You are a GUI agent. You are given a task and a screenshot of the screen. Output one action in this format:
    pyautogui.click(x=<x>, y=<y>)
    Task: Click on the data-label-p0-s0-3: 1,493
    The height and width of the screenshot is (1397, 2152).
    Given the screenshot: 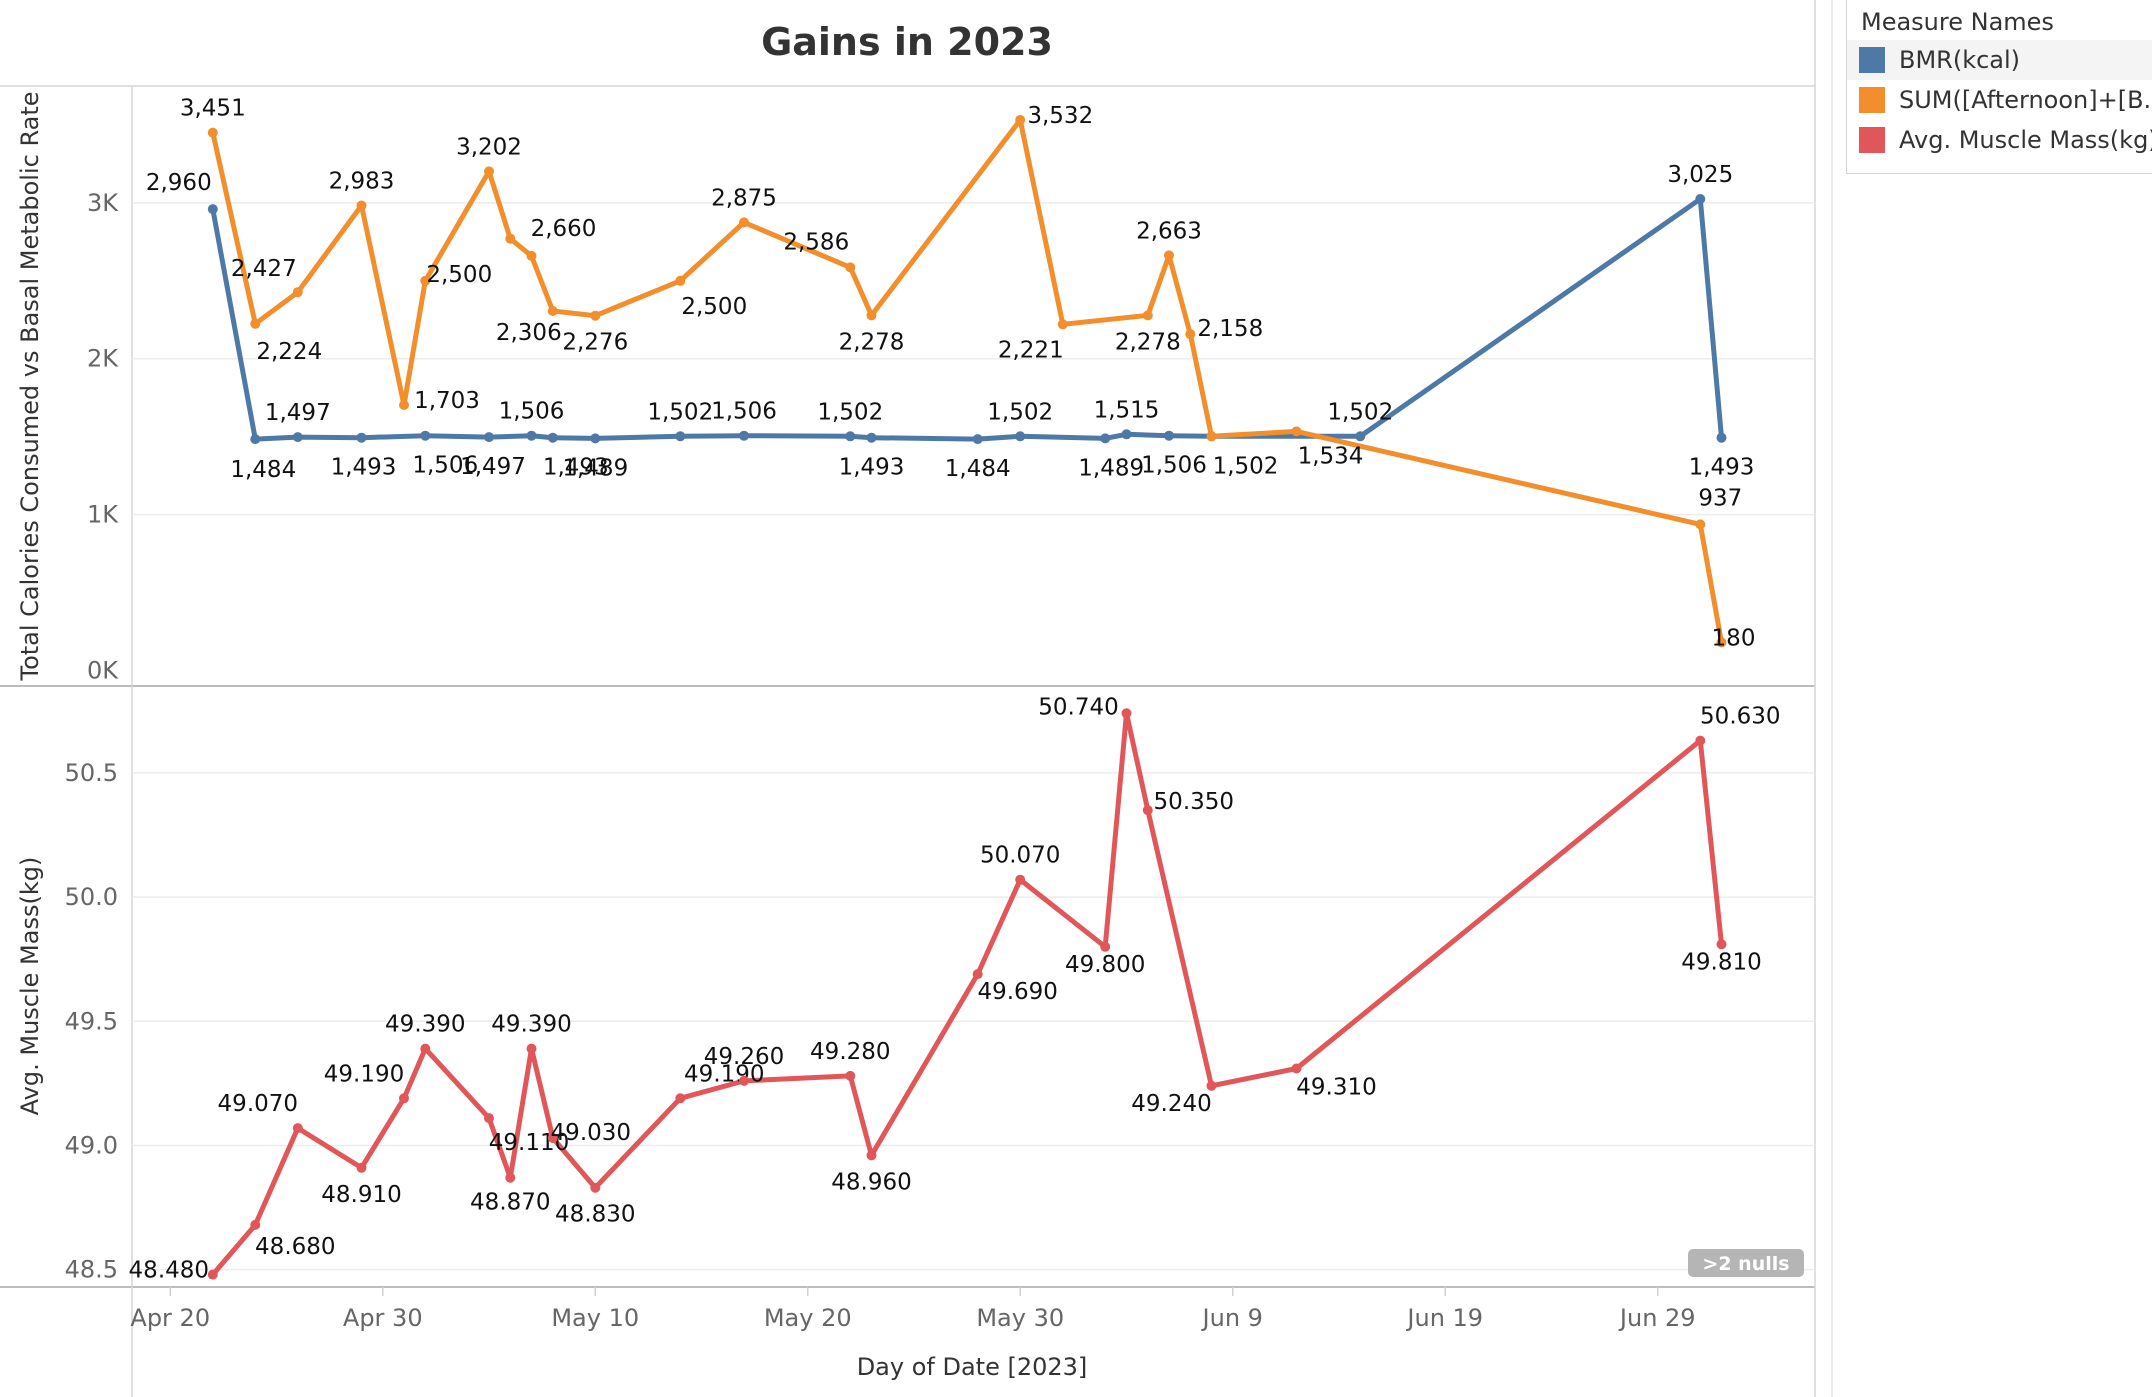 What is the action you would take?
    pyautogui.click(x=364, y=468)
    